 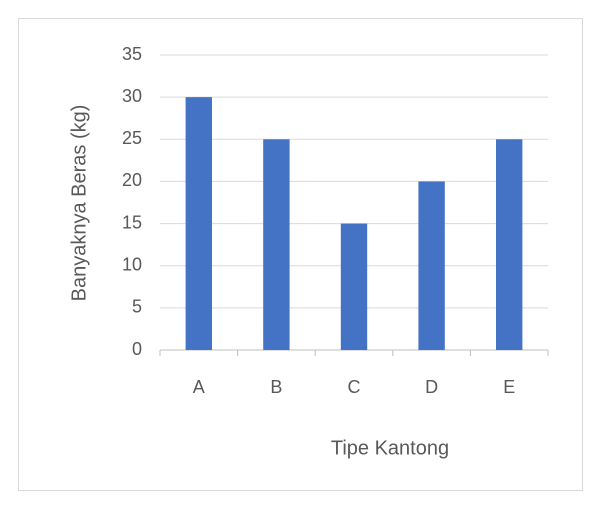 I want to click on y-tick-label: 20, so click(x=132, y=180).